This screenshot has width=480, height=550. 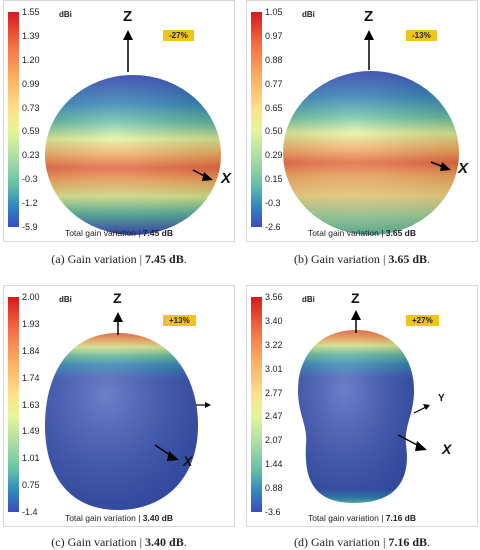 What do you see at coordinates (30, 512) in the screenshot?
I see `colorbar-tick-label: -1.4` at bounding box center [30, 512].